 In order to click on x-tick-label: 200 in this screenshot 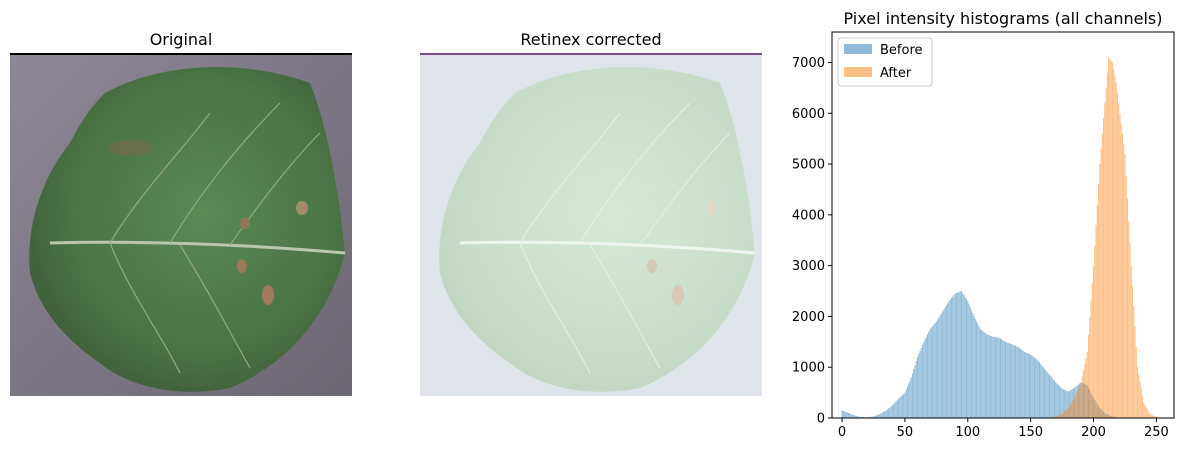, I will do `click(1093, 432)`.